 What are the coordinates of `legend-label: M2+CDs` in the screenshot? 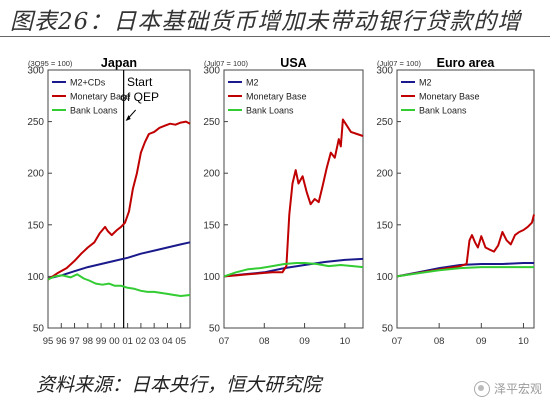 It's located at (88, 83).